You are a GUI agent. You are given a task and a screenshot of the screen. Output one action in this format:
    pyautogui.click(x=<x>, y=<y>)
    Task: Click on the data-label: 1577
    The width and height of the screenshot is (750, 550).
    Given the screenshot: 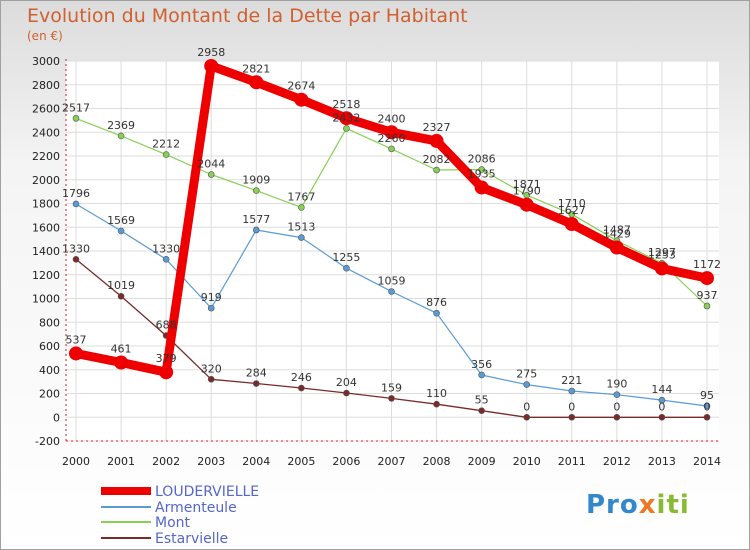 What is the action you would take?
    pyautogui.click(x=256, y=219)
    